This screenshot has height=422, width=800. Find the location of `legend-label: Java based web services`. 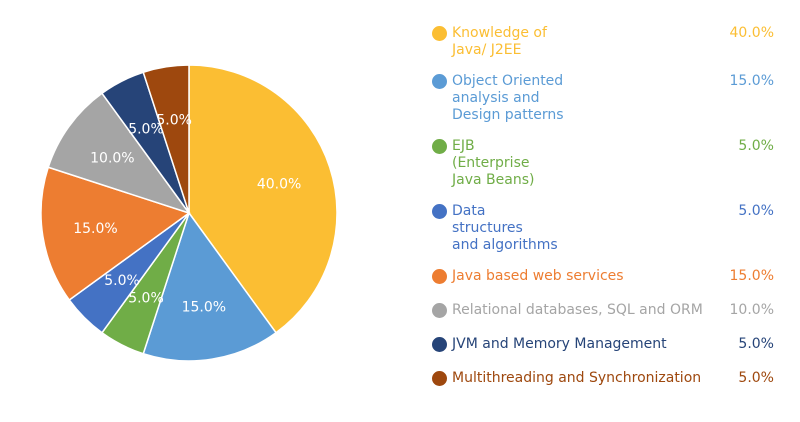

legend-label: Java based web services is located at coordinates (538, 276).